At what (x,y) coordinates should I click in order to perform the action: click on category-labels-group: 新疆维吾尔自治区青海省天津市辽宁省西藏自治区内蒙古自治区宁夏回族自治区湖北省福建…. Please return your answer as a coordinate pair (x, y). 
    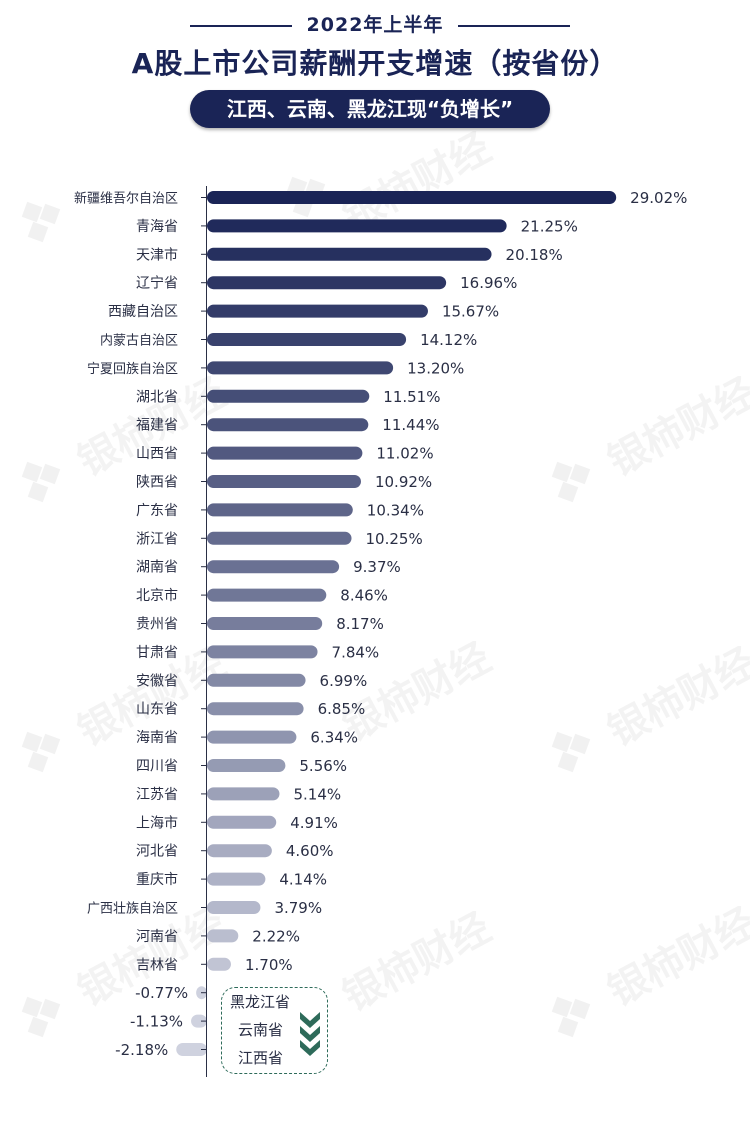
    Looking at the image, I should click on (126, 582).